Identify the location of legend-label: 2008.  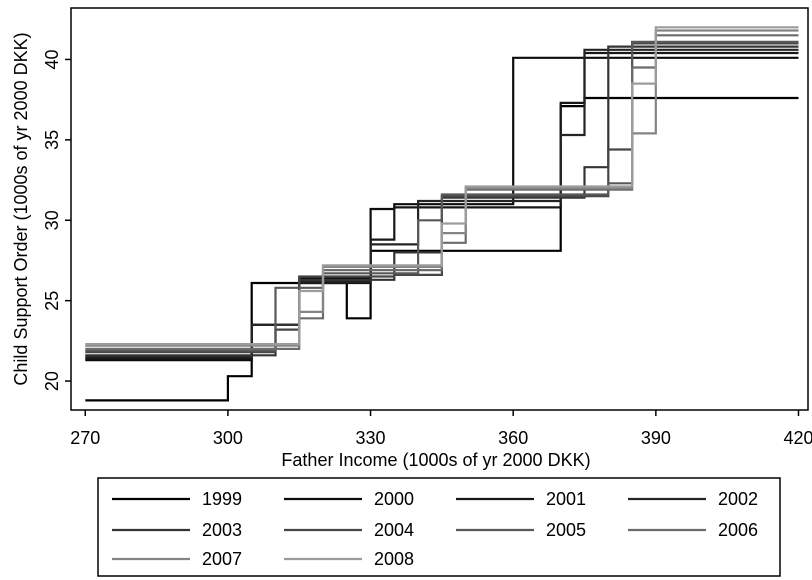
(394, 559).